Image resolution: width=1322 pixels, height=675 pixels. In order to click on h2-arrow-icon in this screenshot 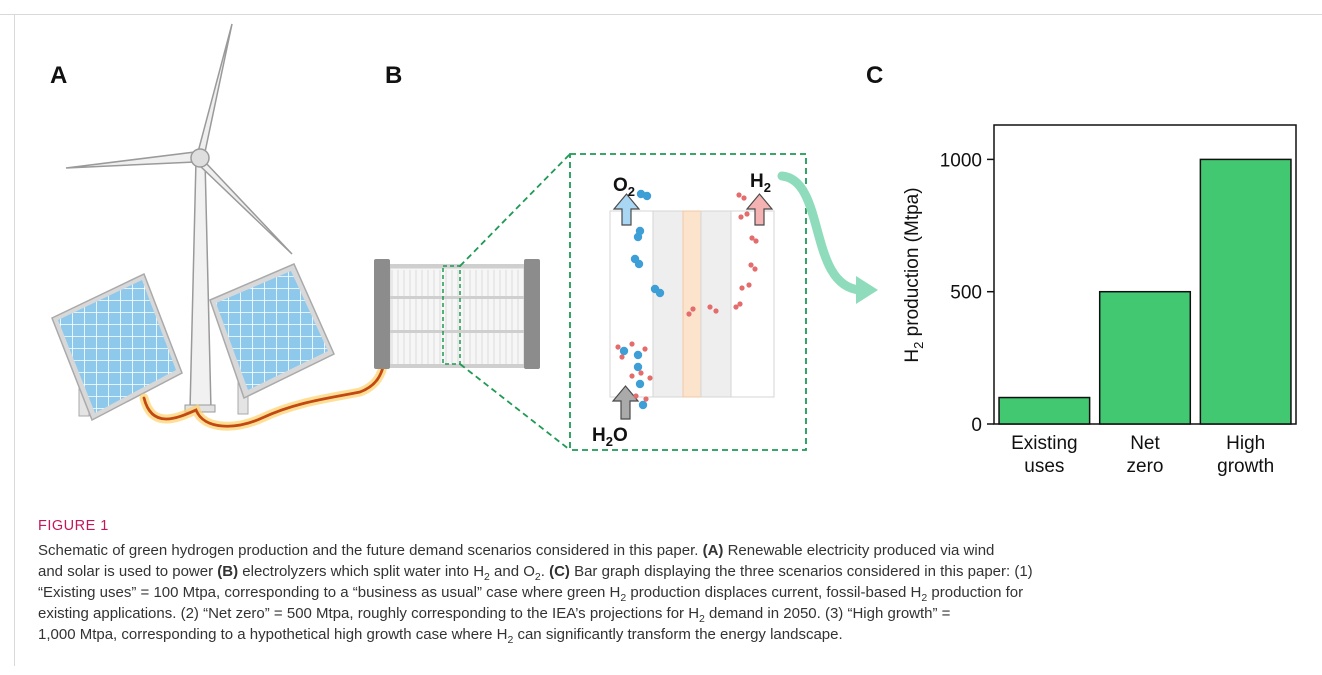, I will do `click(759, 209)`.